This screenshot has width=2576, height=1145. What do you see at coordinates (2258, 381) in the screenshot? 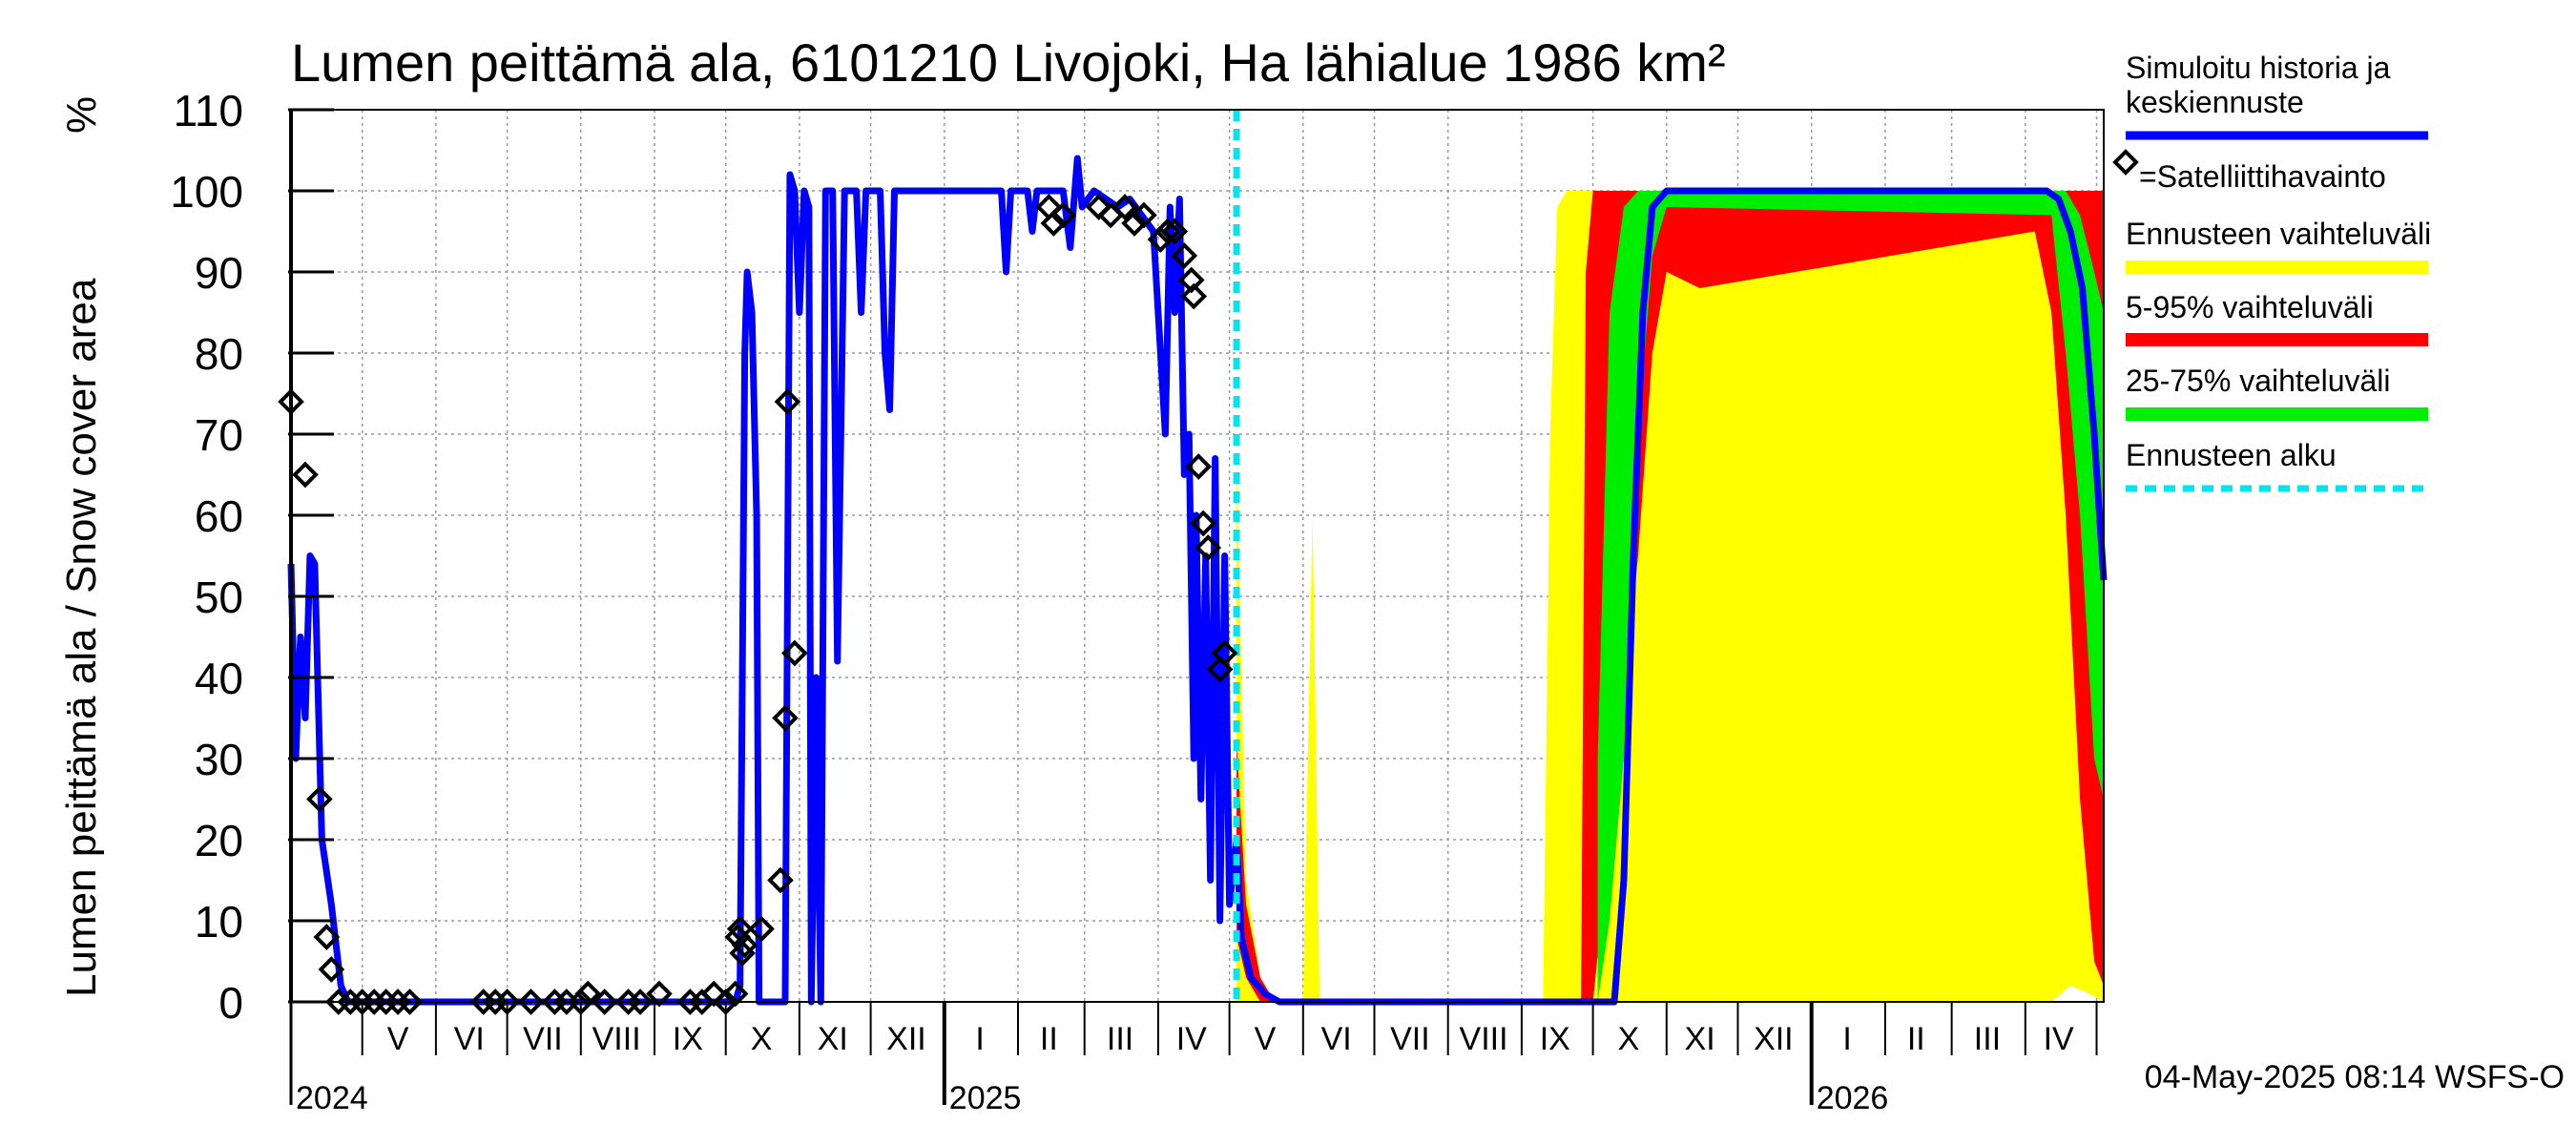
I see `legend-label-p2575: 25-75% vaihteluväli` at bounding box center [2258, 381].